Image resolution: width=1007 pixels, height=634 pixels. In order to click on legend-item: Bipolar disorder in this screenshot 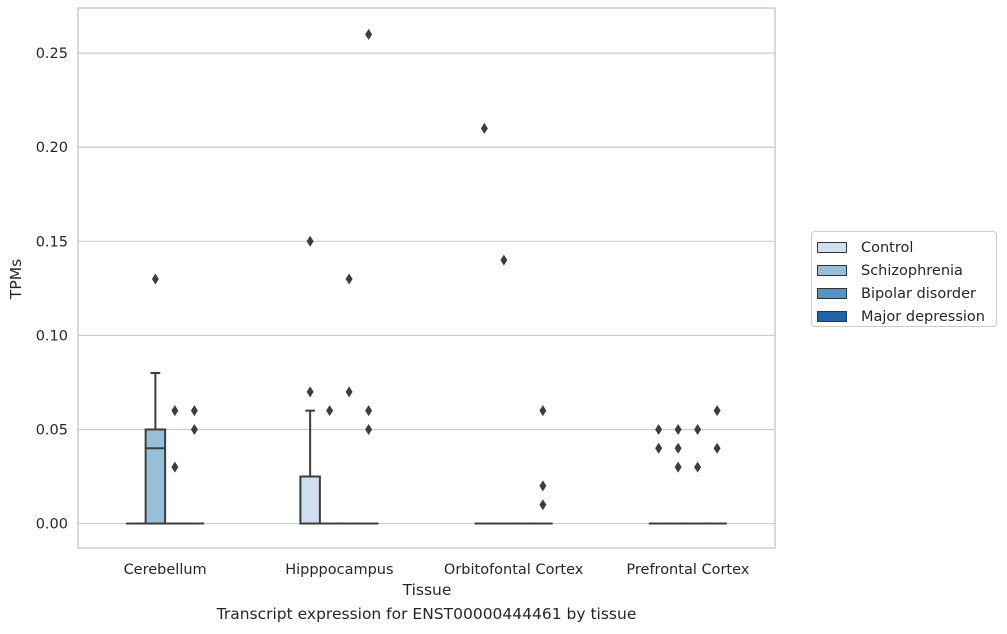, I will do `click(906, 293)`.